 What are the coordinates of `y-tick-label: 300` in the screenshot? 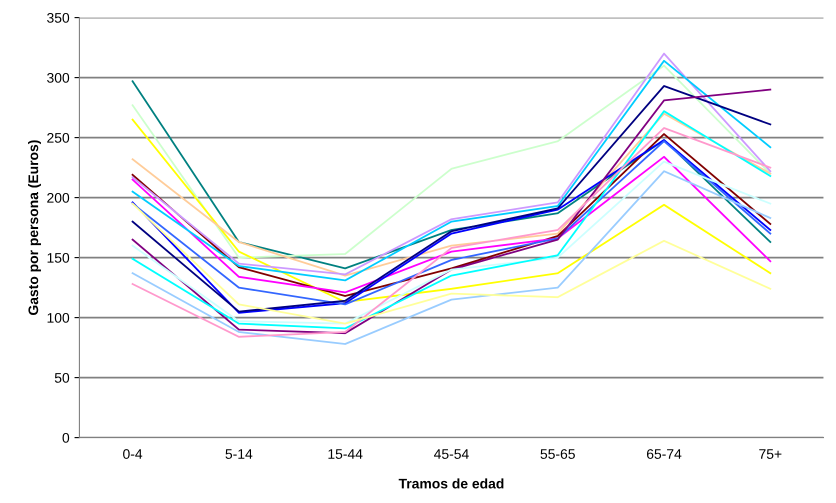 It's located at (58, 77).